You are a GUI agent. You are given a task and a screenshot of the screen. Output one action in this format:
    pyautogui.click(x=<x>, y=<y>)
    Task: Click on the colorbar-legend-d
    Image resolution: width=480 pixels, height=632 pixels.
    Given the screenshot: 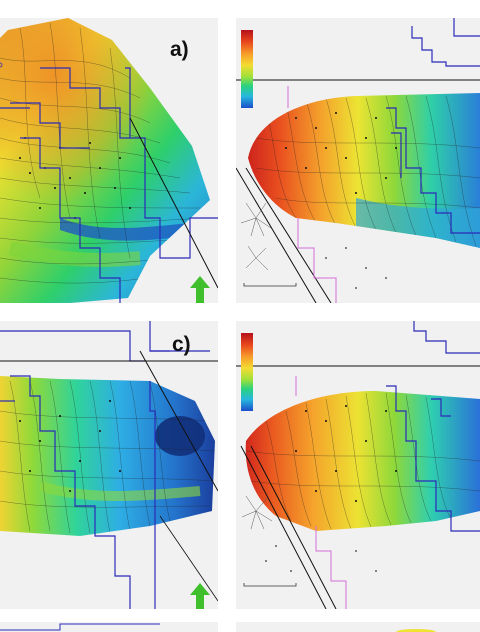 What is the action you would take?
    pyautogui.click(x=247, y=372)
    